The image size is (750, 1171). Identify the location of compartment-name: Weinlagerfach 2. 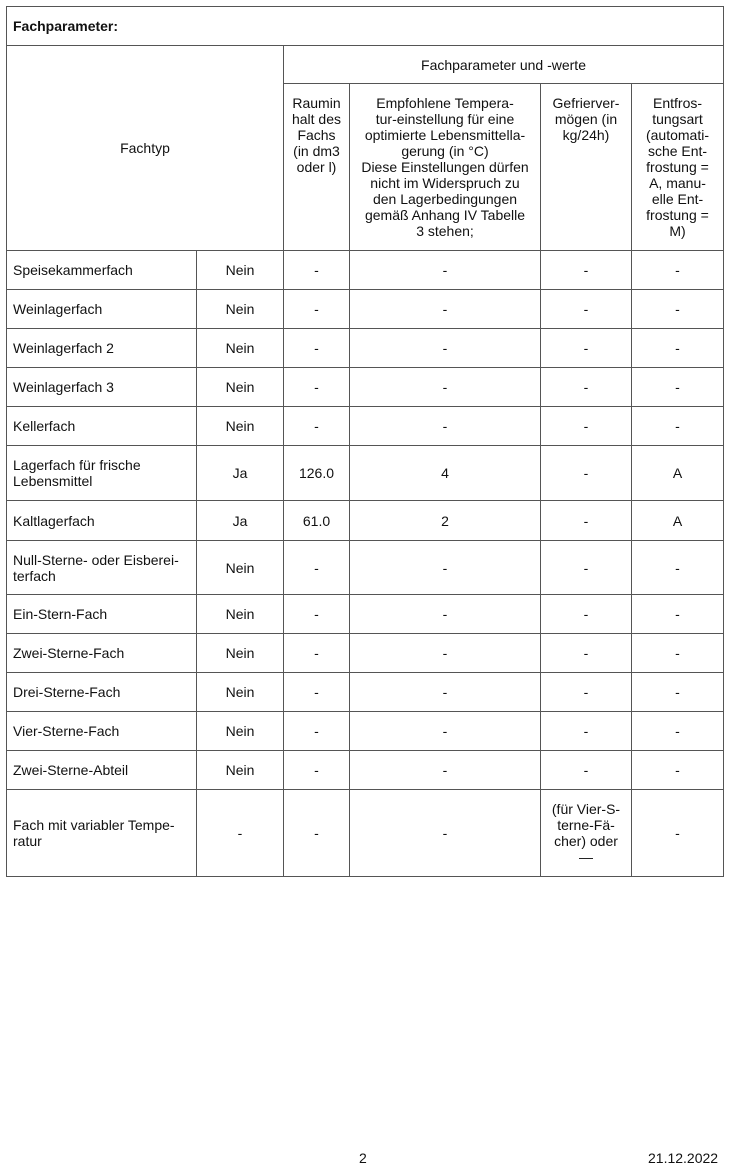
(101, 348).